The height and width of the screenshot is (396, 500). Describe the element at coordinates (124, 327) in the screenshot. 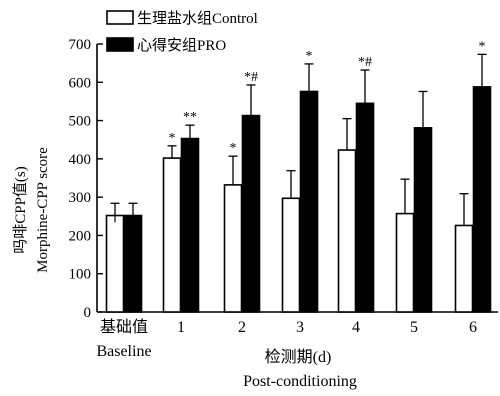

I see `x-tick-label: 基础值` at that location.